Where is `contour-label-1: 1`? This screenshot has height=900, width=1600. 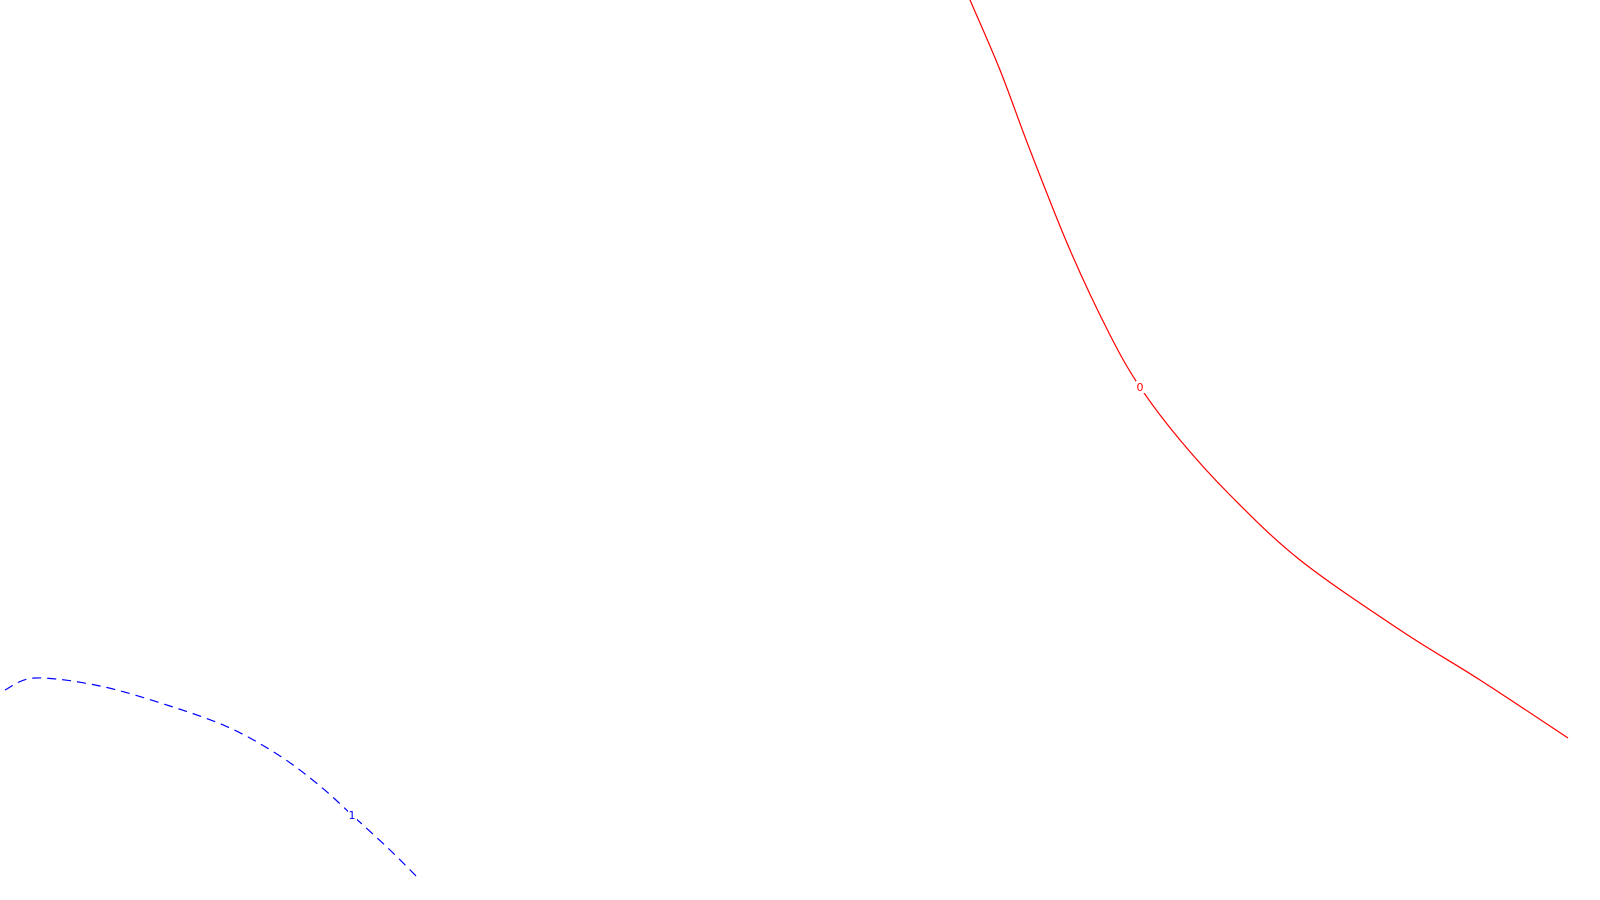 contour-label-1: 1 is located at coordinates (352, 815).